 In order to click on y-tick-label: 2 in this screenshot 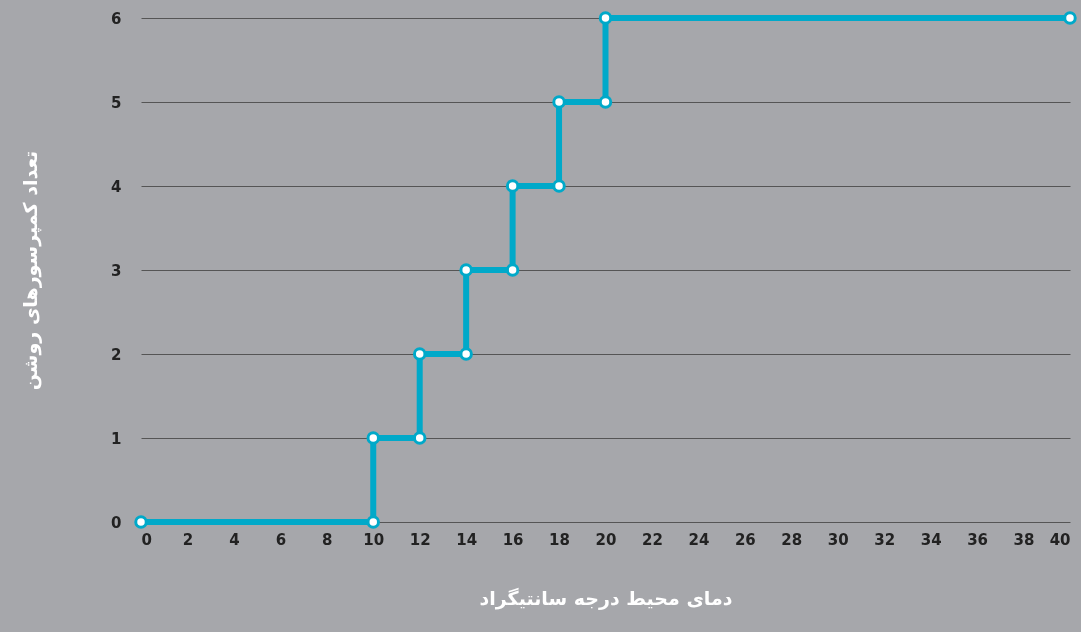, I will do `click(116, 354)`.